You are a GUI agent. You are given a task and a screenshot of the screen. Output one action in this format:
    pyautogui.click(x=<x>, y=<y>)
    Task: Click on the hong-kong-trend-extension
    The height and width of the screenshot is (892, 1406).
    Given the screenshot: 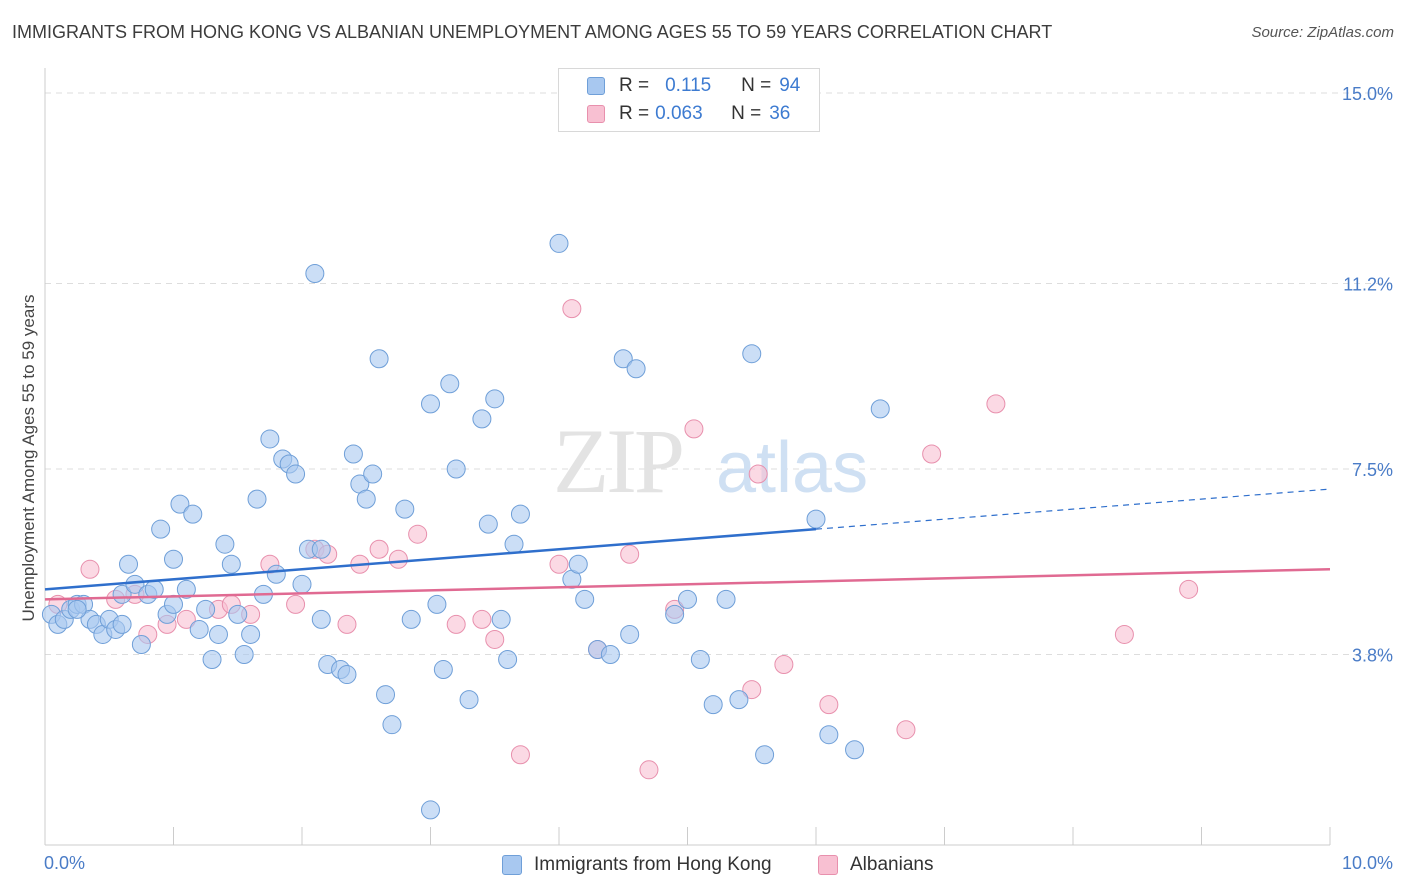 What is the action you would take?
    pyautogui.click(x=1073, y=509)
    